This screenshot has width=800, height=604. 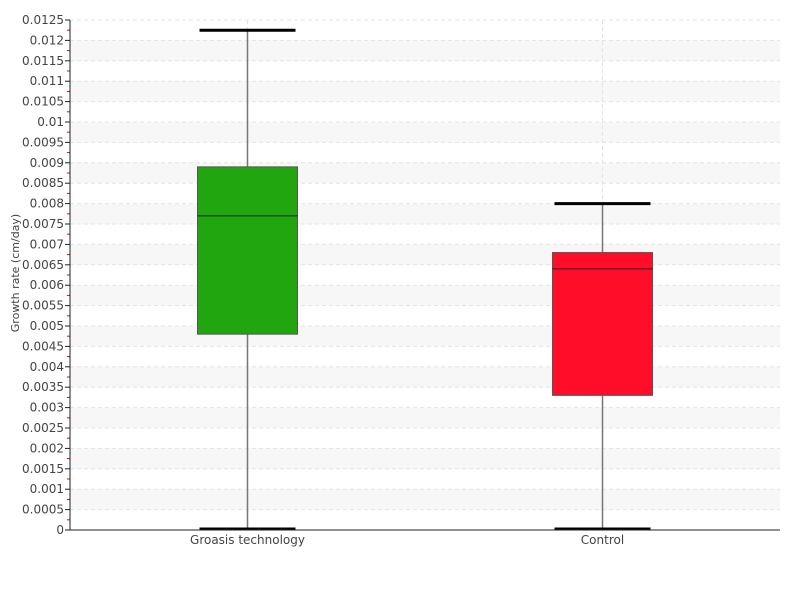 What do you see at coordinates (47, 40) in the screenshot?
I see `y-tick-label: 0.012` at bounding box center [47, 40].